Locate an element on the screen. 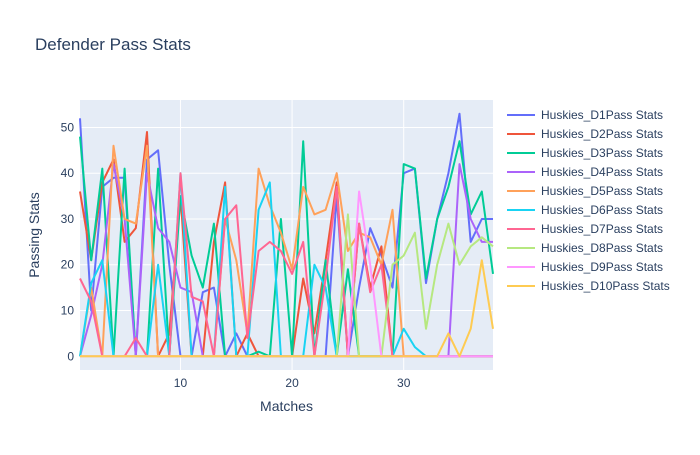  legend-label: Huskies_D10Pass Stats is located at coordinates (605, 286).